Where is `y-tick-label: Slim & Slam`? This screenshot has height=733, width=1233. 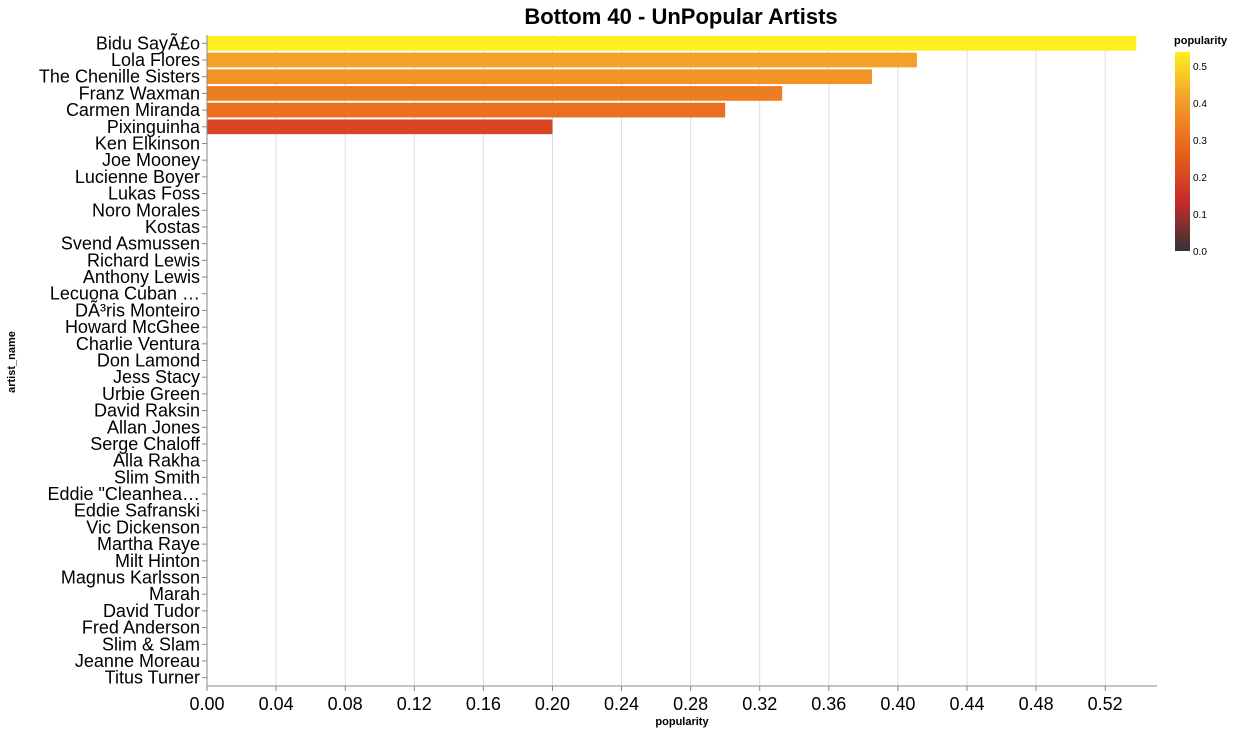 y-tick-label: Slim & Slam is located at coordinates (151, 644).